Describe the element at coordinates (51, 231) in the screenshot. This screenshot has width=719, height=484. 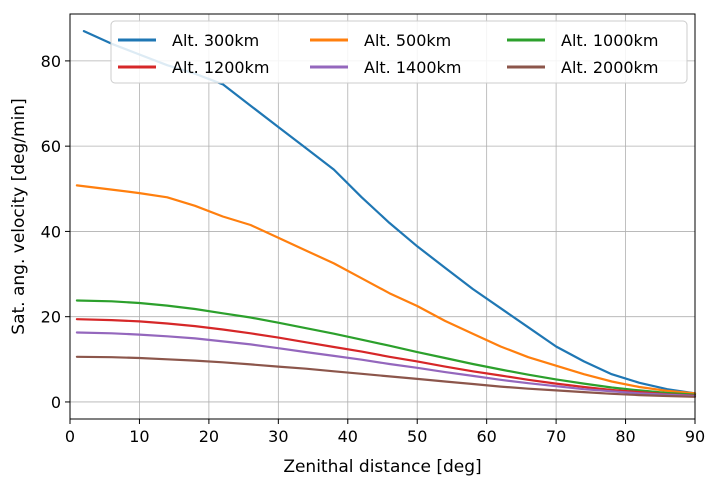
I see `y-tick-label: 40` at that location.